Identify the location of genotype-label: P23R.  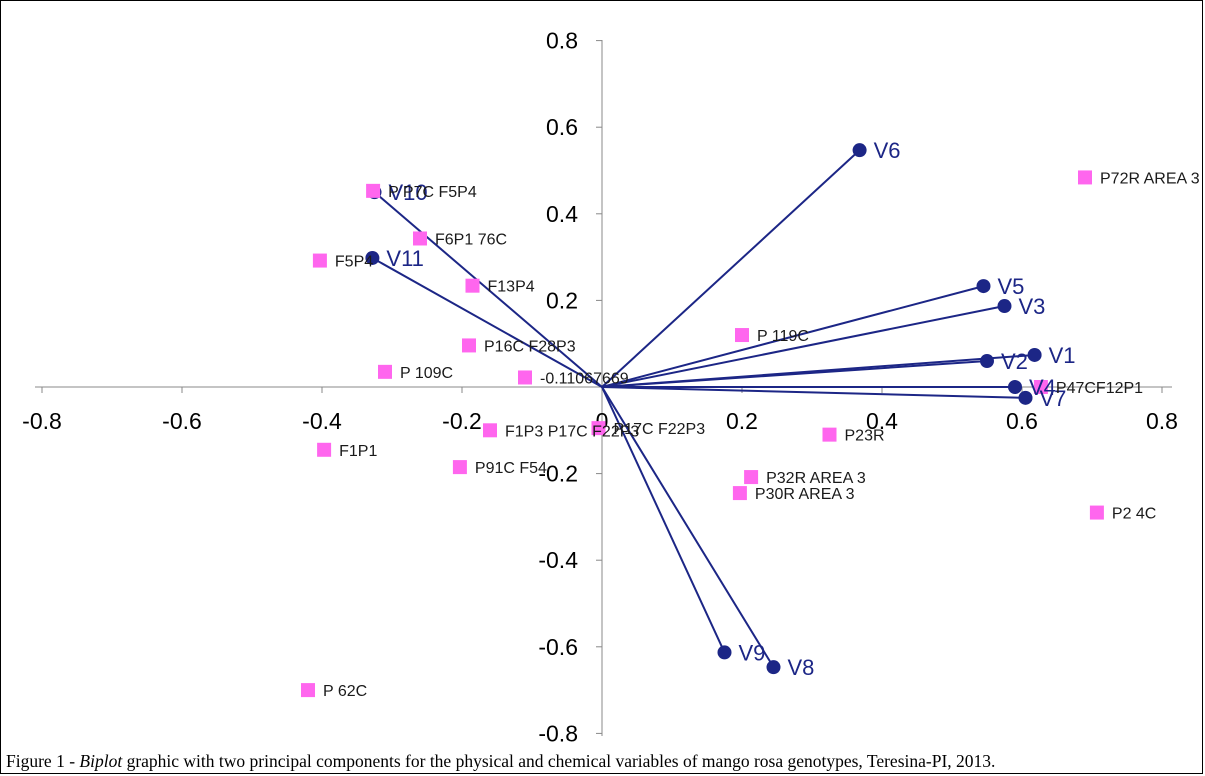
(865, 436).